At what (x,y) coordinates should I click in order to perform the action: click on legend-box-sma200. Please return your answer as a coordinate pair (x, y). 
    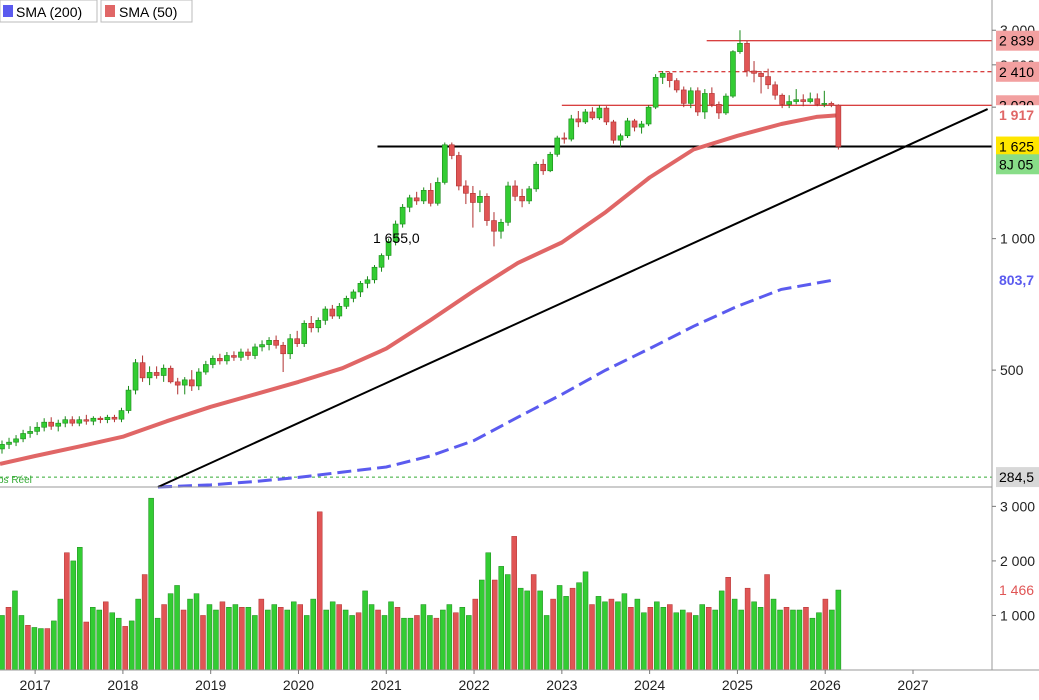
    Looking at the image, I should click on (49, 11).